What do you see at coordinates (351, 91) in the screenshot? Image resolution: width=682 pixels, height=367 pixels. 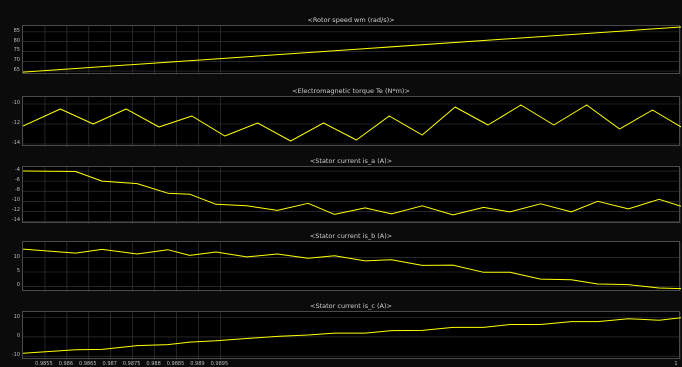 I see `panel-title: <Electromagnetic torque Te (N*m)>` at bounding box center [351, 91].